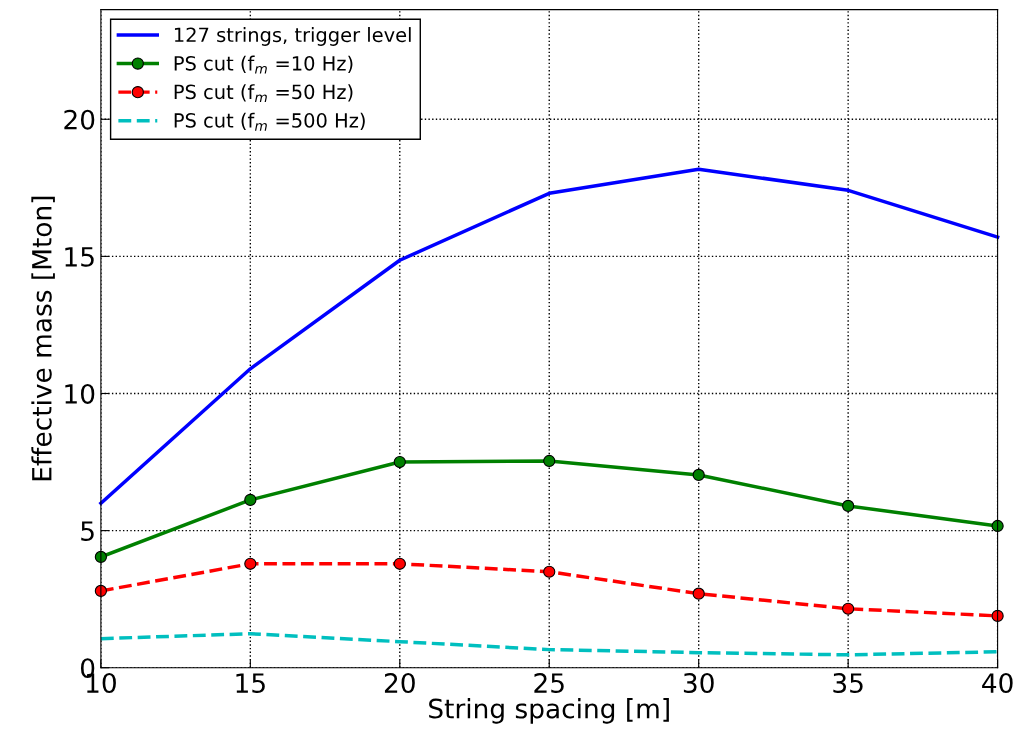  I want to click on legend-label: 127 strings, trigger level, so click(292, 36).